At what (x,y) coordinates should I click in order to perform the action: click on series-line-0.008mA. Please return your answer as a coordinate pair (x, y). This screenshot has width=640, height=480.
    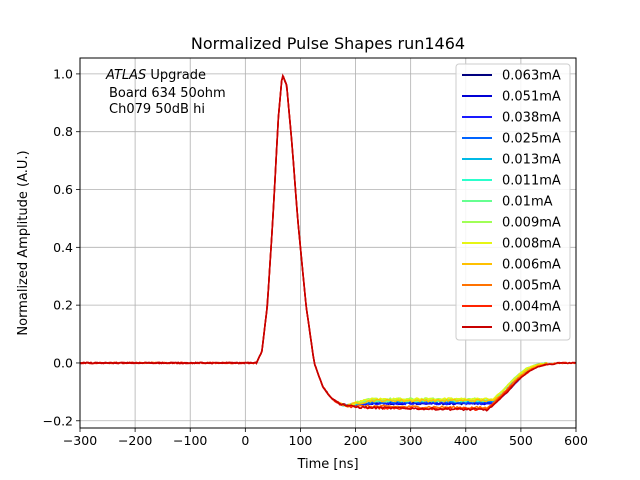
    Looking at the image, I should click on (443, 384).